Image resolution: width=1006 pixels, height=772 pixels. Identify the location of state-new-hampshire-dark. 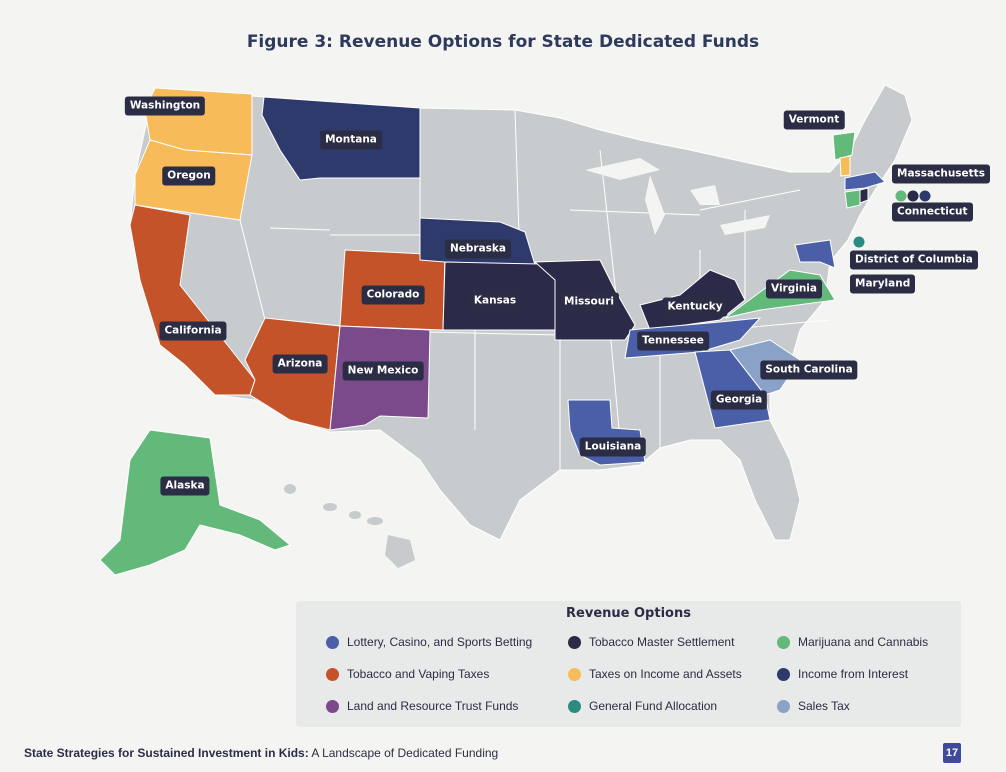
(864, 195).